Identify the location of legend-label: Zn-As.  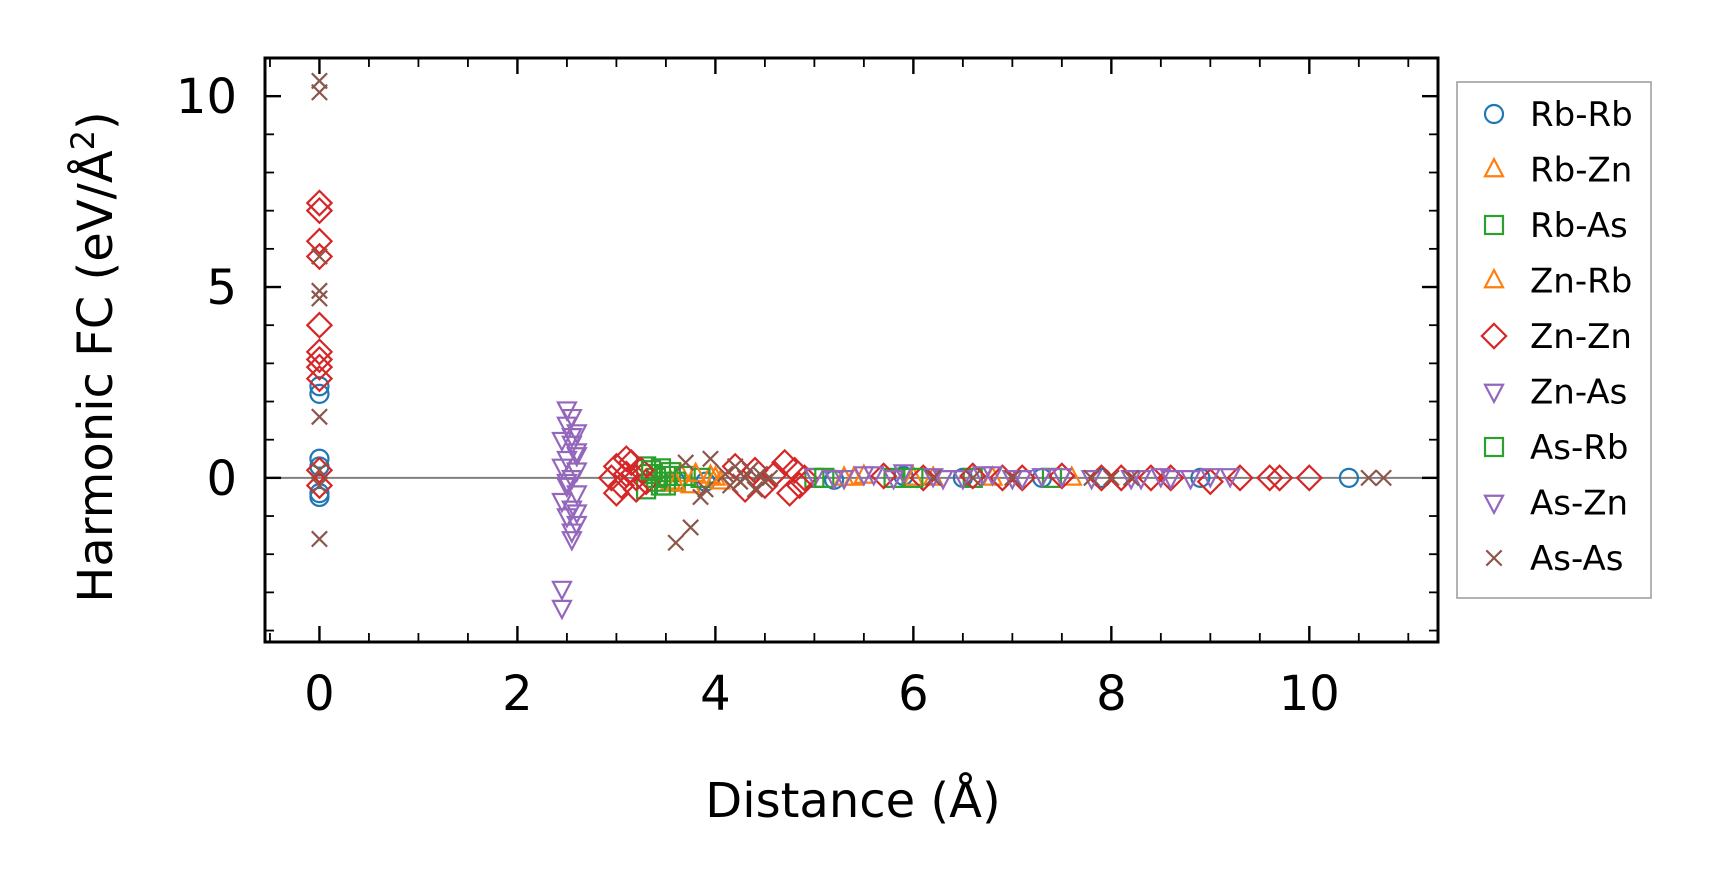
(1578, 393).